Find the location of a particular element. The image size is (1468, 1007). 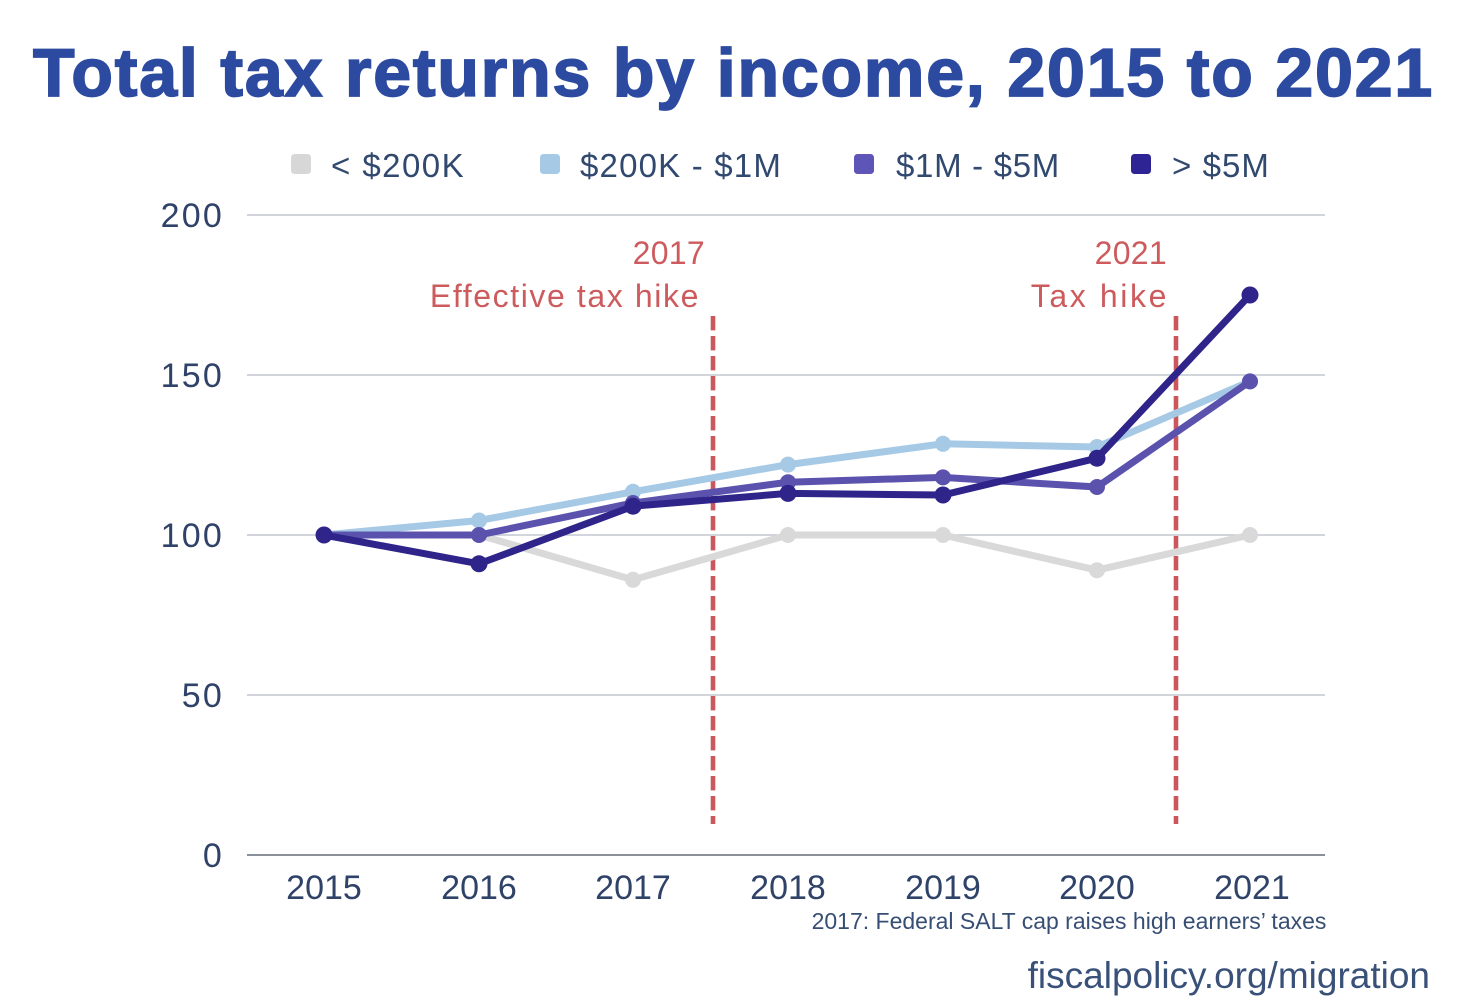

svg-text: 2020 is located at coordinates (1097, 888).